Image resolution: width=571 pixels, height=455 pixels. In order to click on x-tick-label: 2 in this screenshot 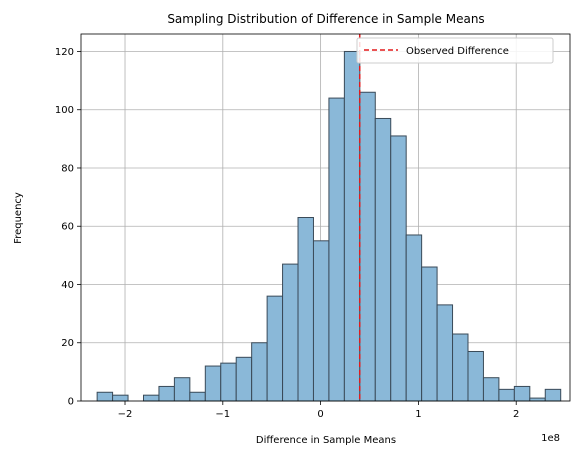, I will do `click(516, 414)`.